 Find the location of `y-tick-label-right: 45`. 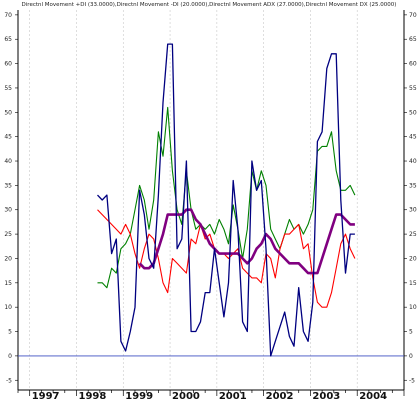

y-tick-label-right: 45 is located at coordinates (413, 137).